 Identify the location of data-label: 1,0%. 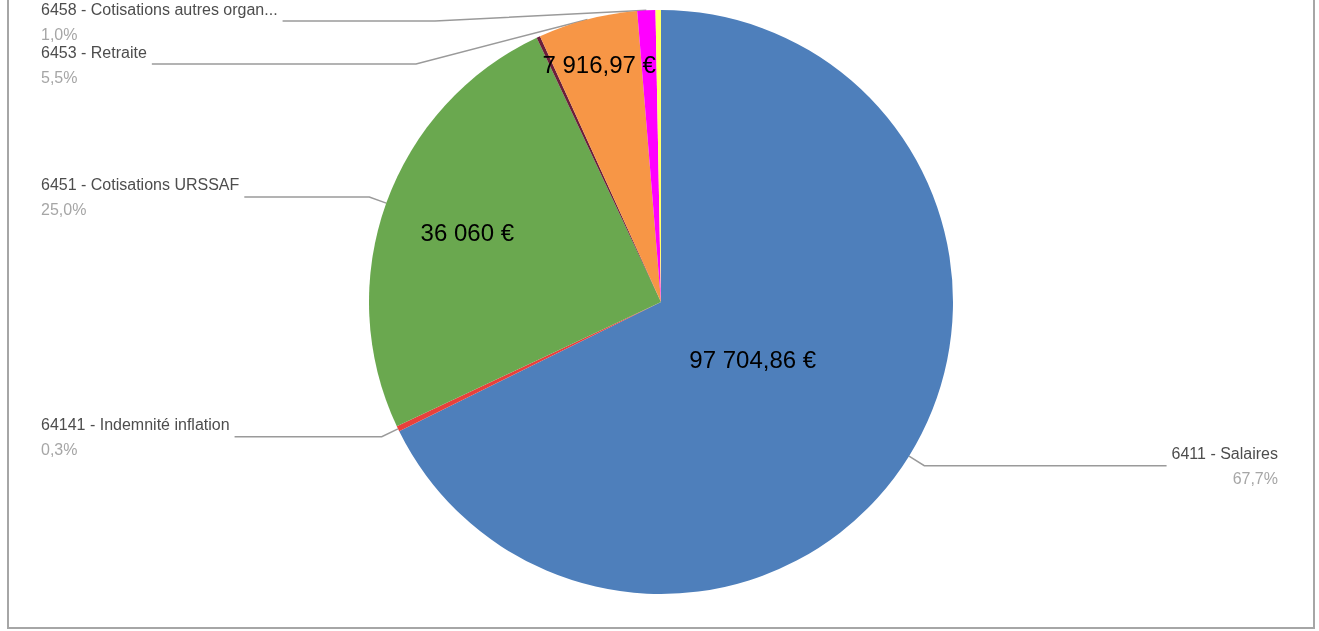
(59, 34).